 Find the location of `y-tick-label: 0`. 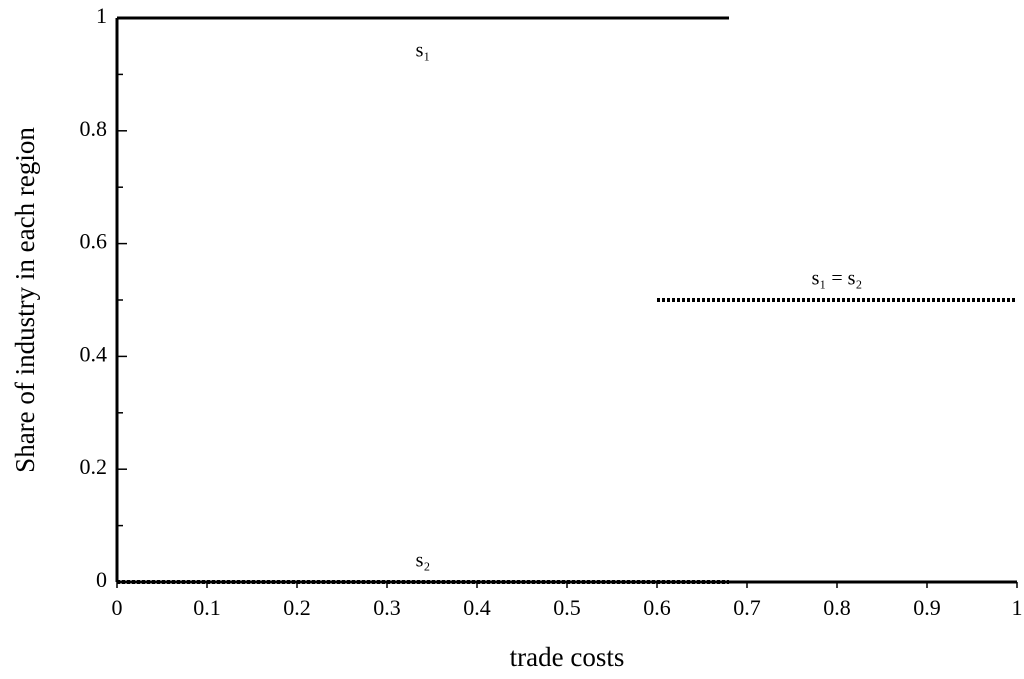

y-tick-label: 0 is located at coordinates (101, 579).